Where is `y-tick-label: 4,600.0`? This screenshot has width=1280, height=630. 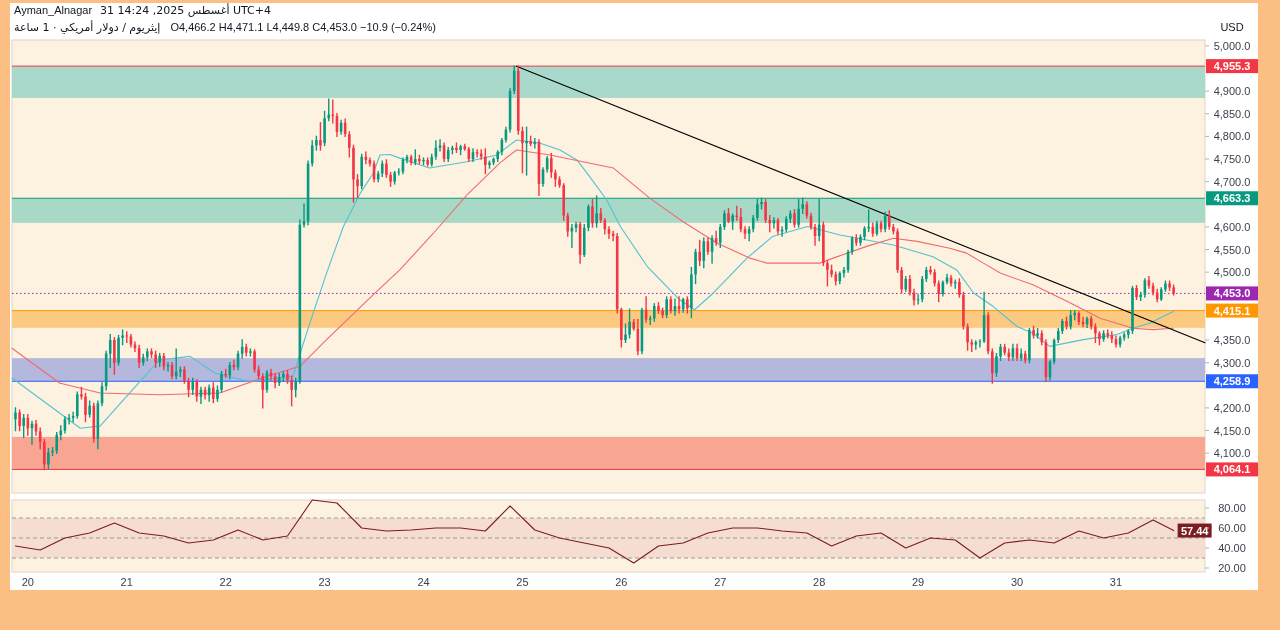
y-tick-label: 4,600.0 is located at coordinates (1232, 226).